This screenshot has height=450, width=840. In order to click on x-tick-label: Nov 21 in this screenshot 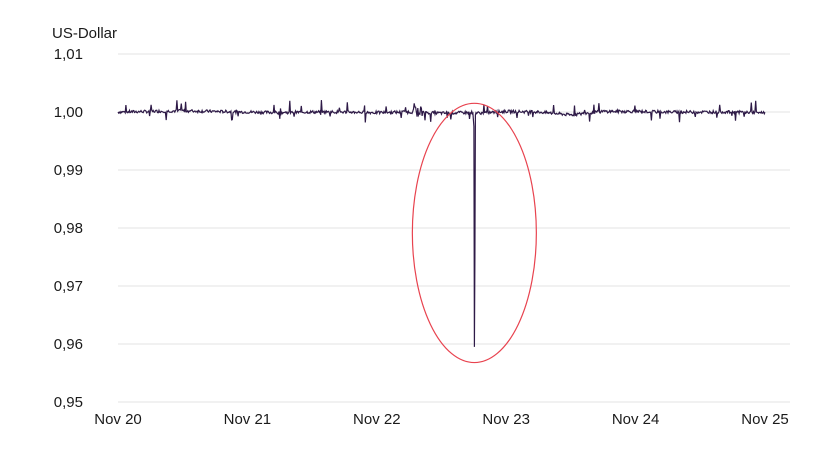, I will do `click(248, 419)`.